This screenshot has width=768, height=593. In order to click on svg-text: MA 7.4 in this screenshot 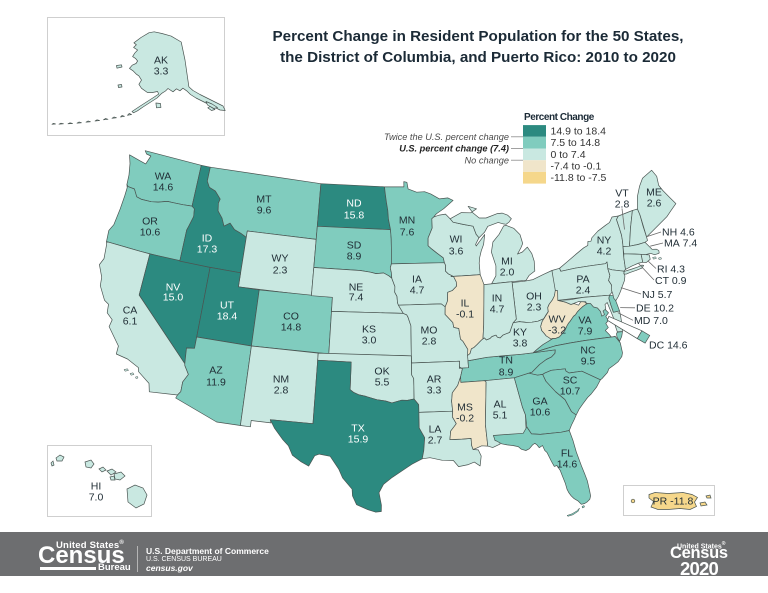, I will do `click(680, 244)`.